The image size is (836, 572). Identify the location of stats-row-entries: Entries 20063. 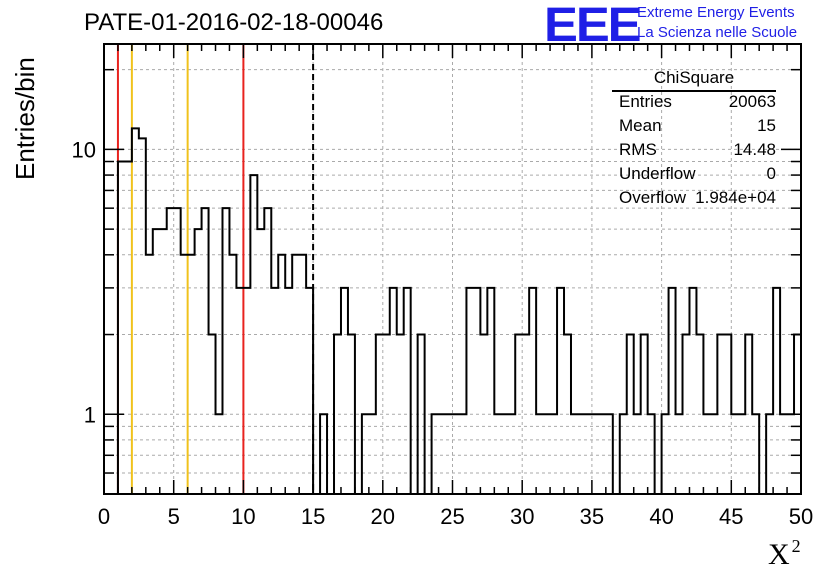
(697, 102).